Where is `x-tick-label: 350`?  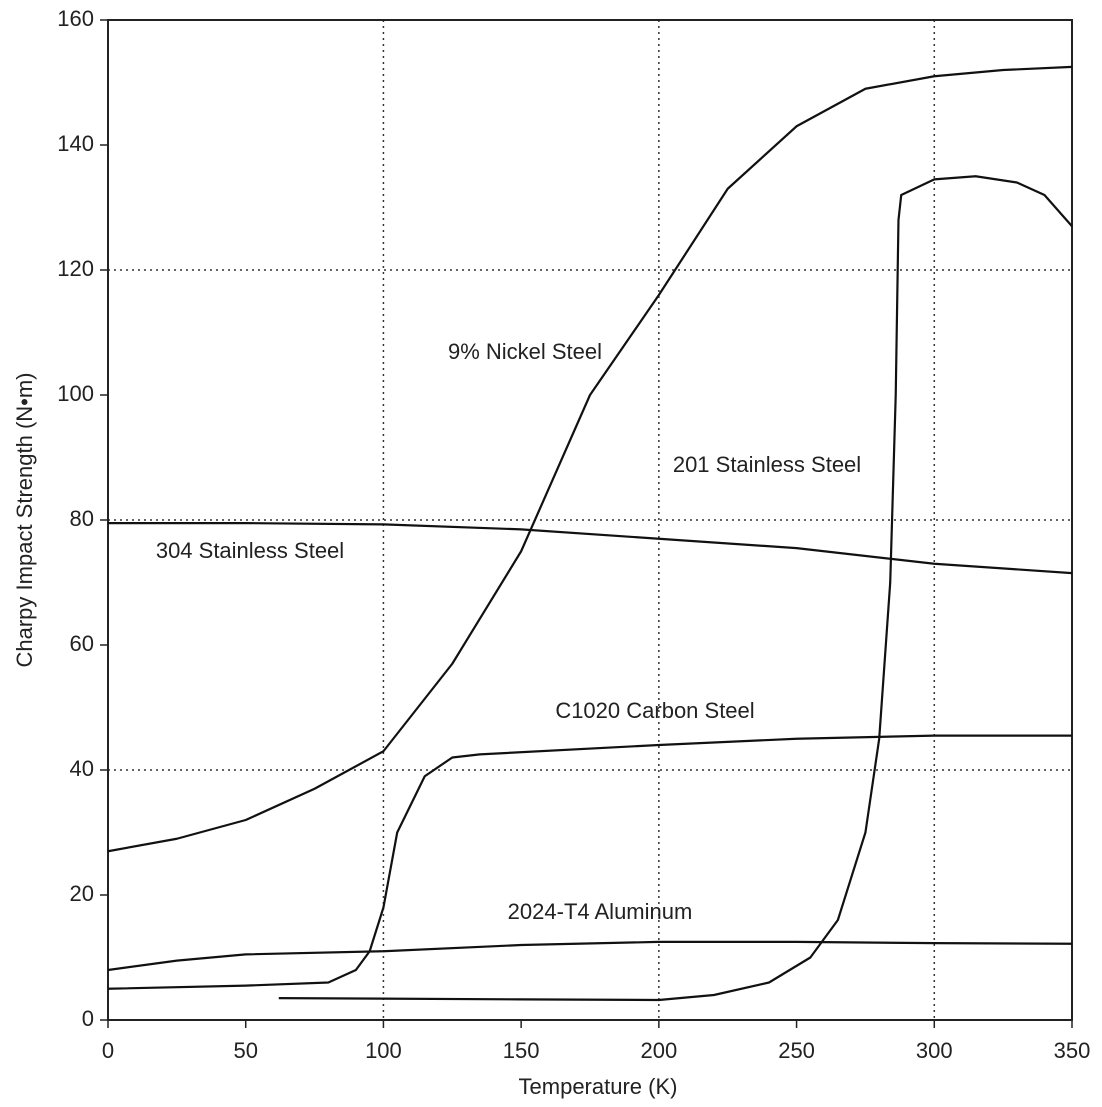 x-tick-label: 350 is located at coordinates (1072, 1050).